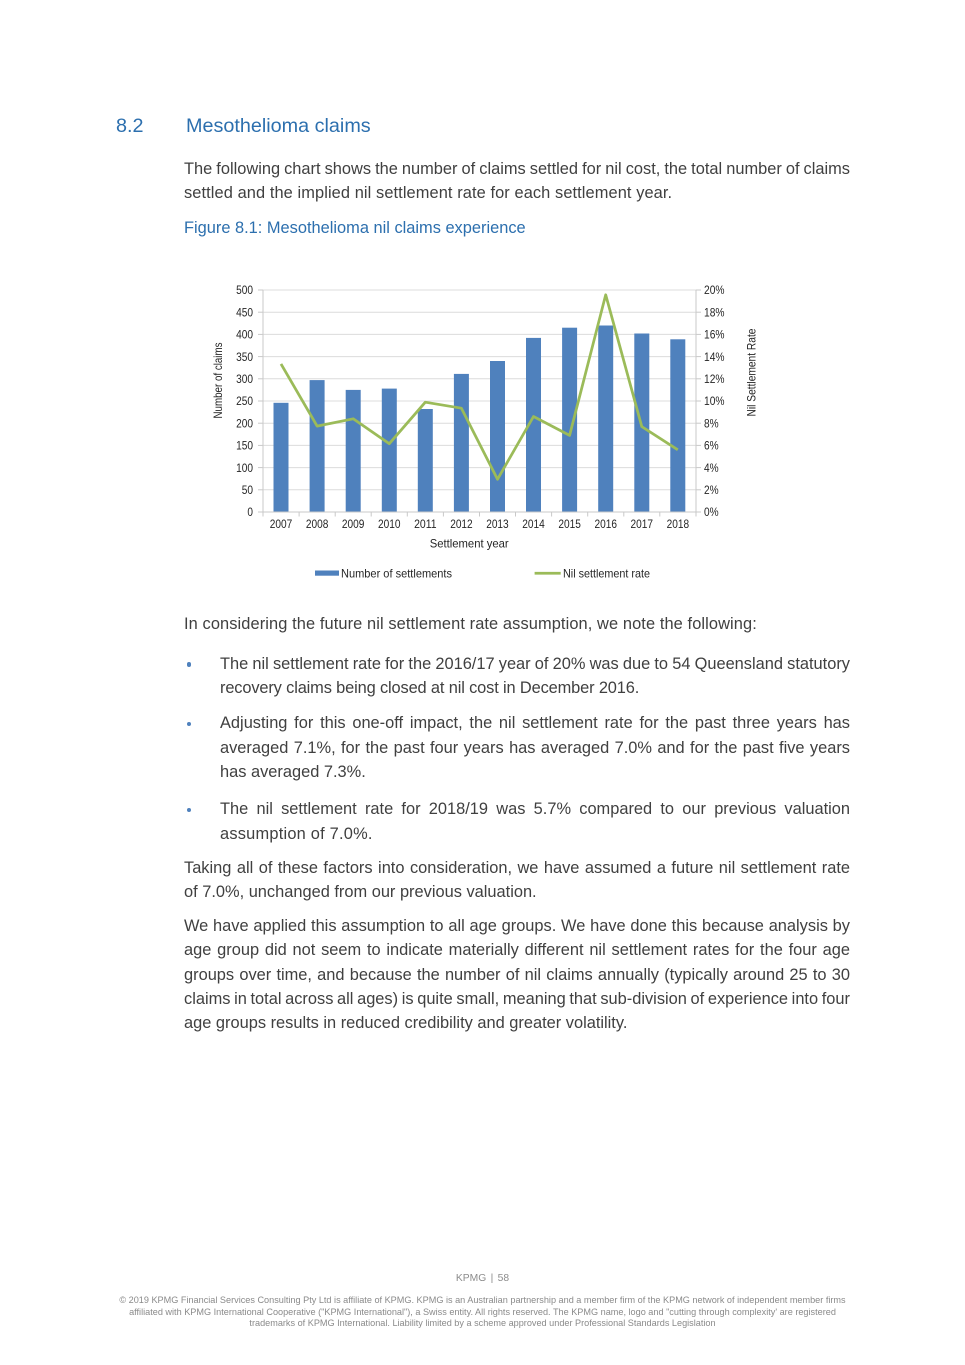 This screenshot has height=1365, width=965. Describe the element at coordinates (244, 290) in the screenshot. I see `svg-text: 500` at that location.